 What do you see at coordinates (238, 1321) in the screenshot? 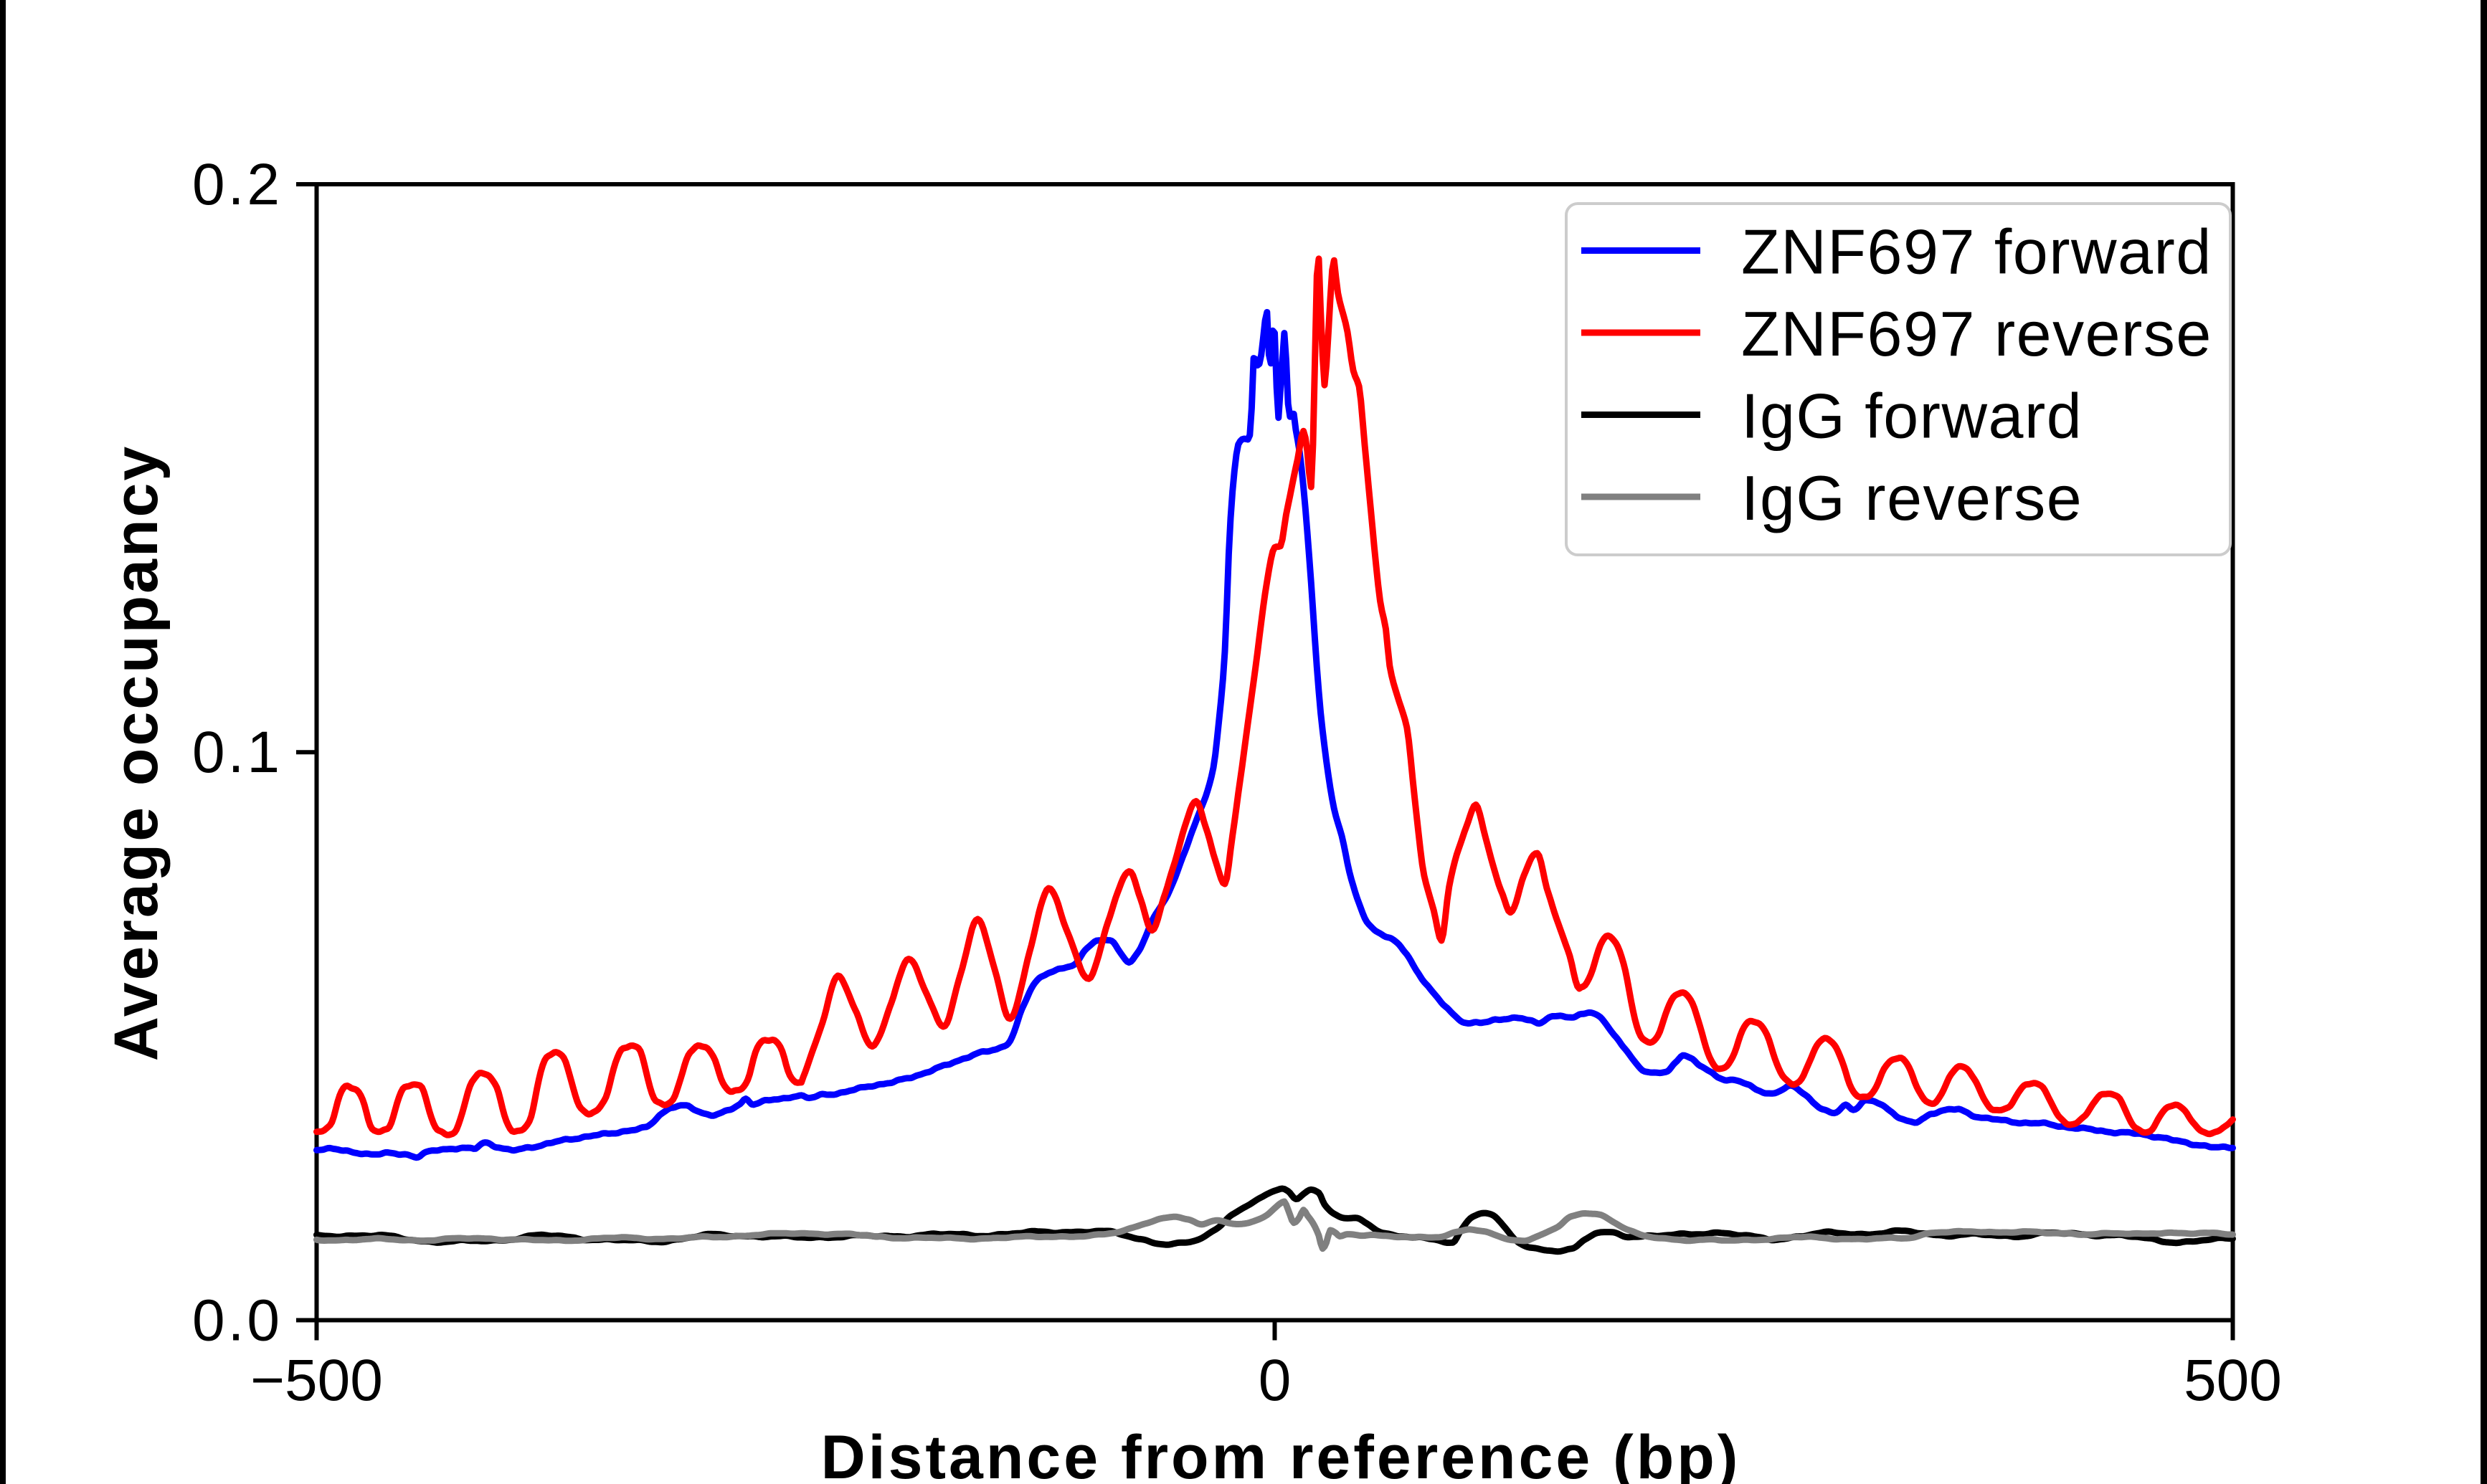
I see `svg-text: 0.0` at bounding box center [238, 1321].